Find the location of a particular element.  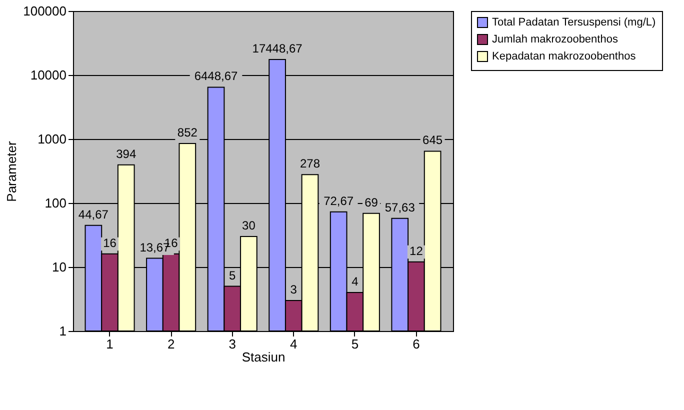

y-tick-label: 1000 is located at coordinates (52, 139).